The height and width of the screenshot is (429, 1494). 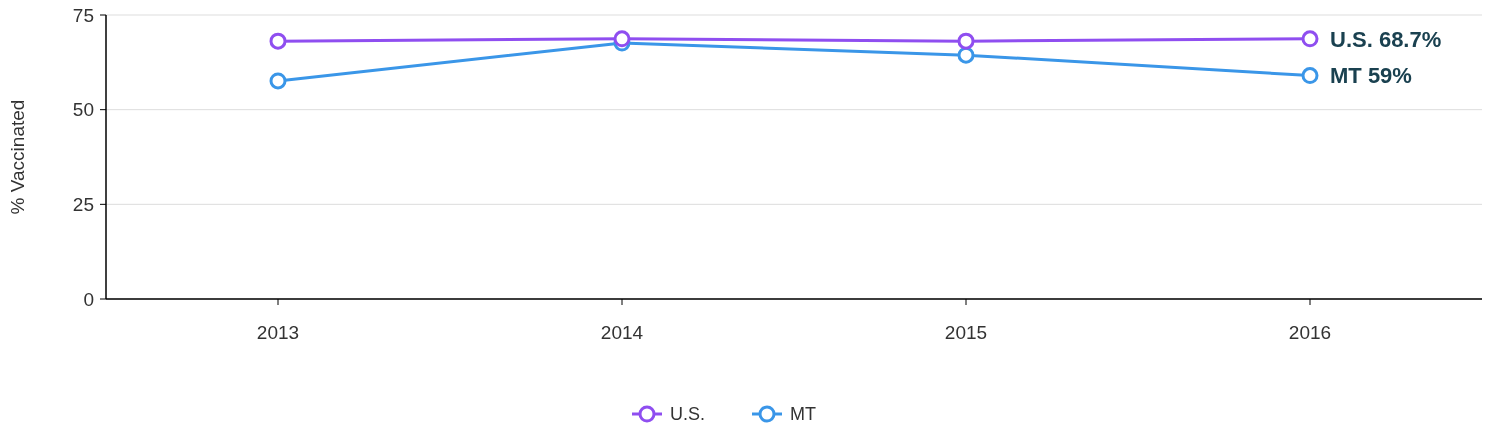 What do you see at coordinates (17, 157) in the screenshot?
I see `y-axis-title: % Vaccinated` at bounding box center [17, 157].